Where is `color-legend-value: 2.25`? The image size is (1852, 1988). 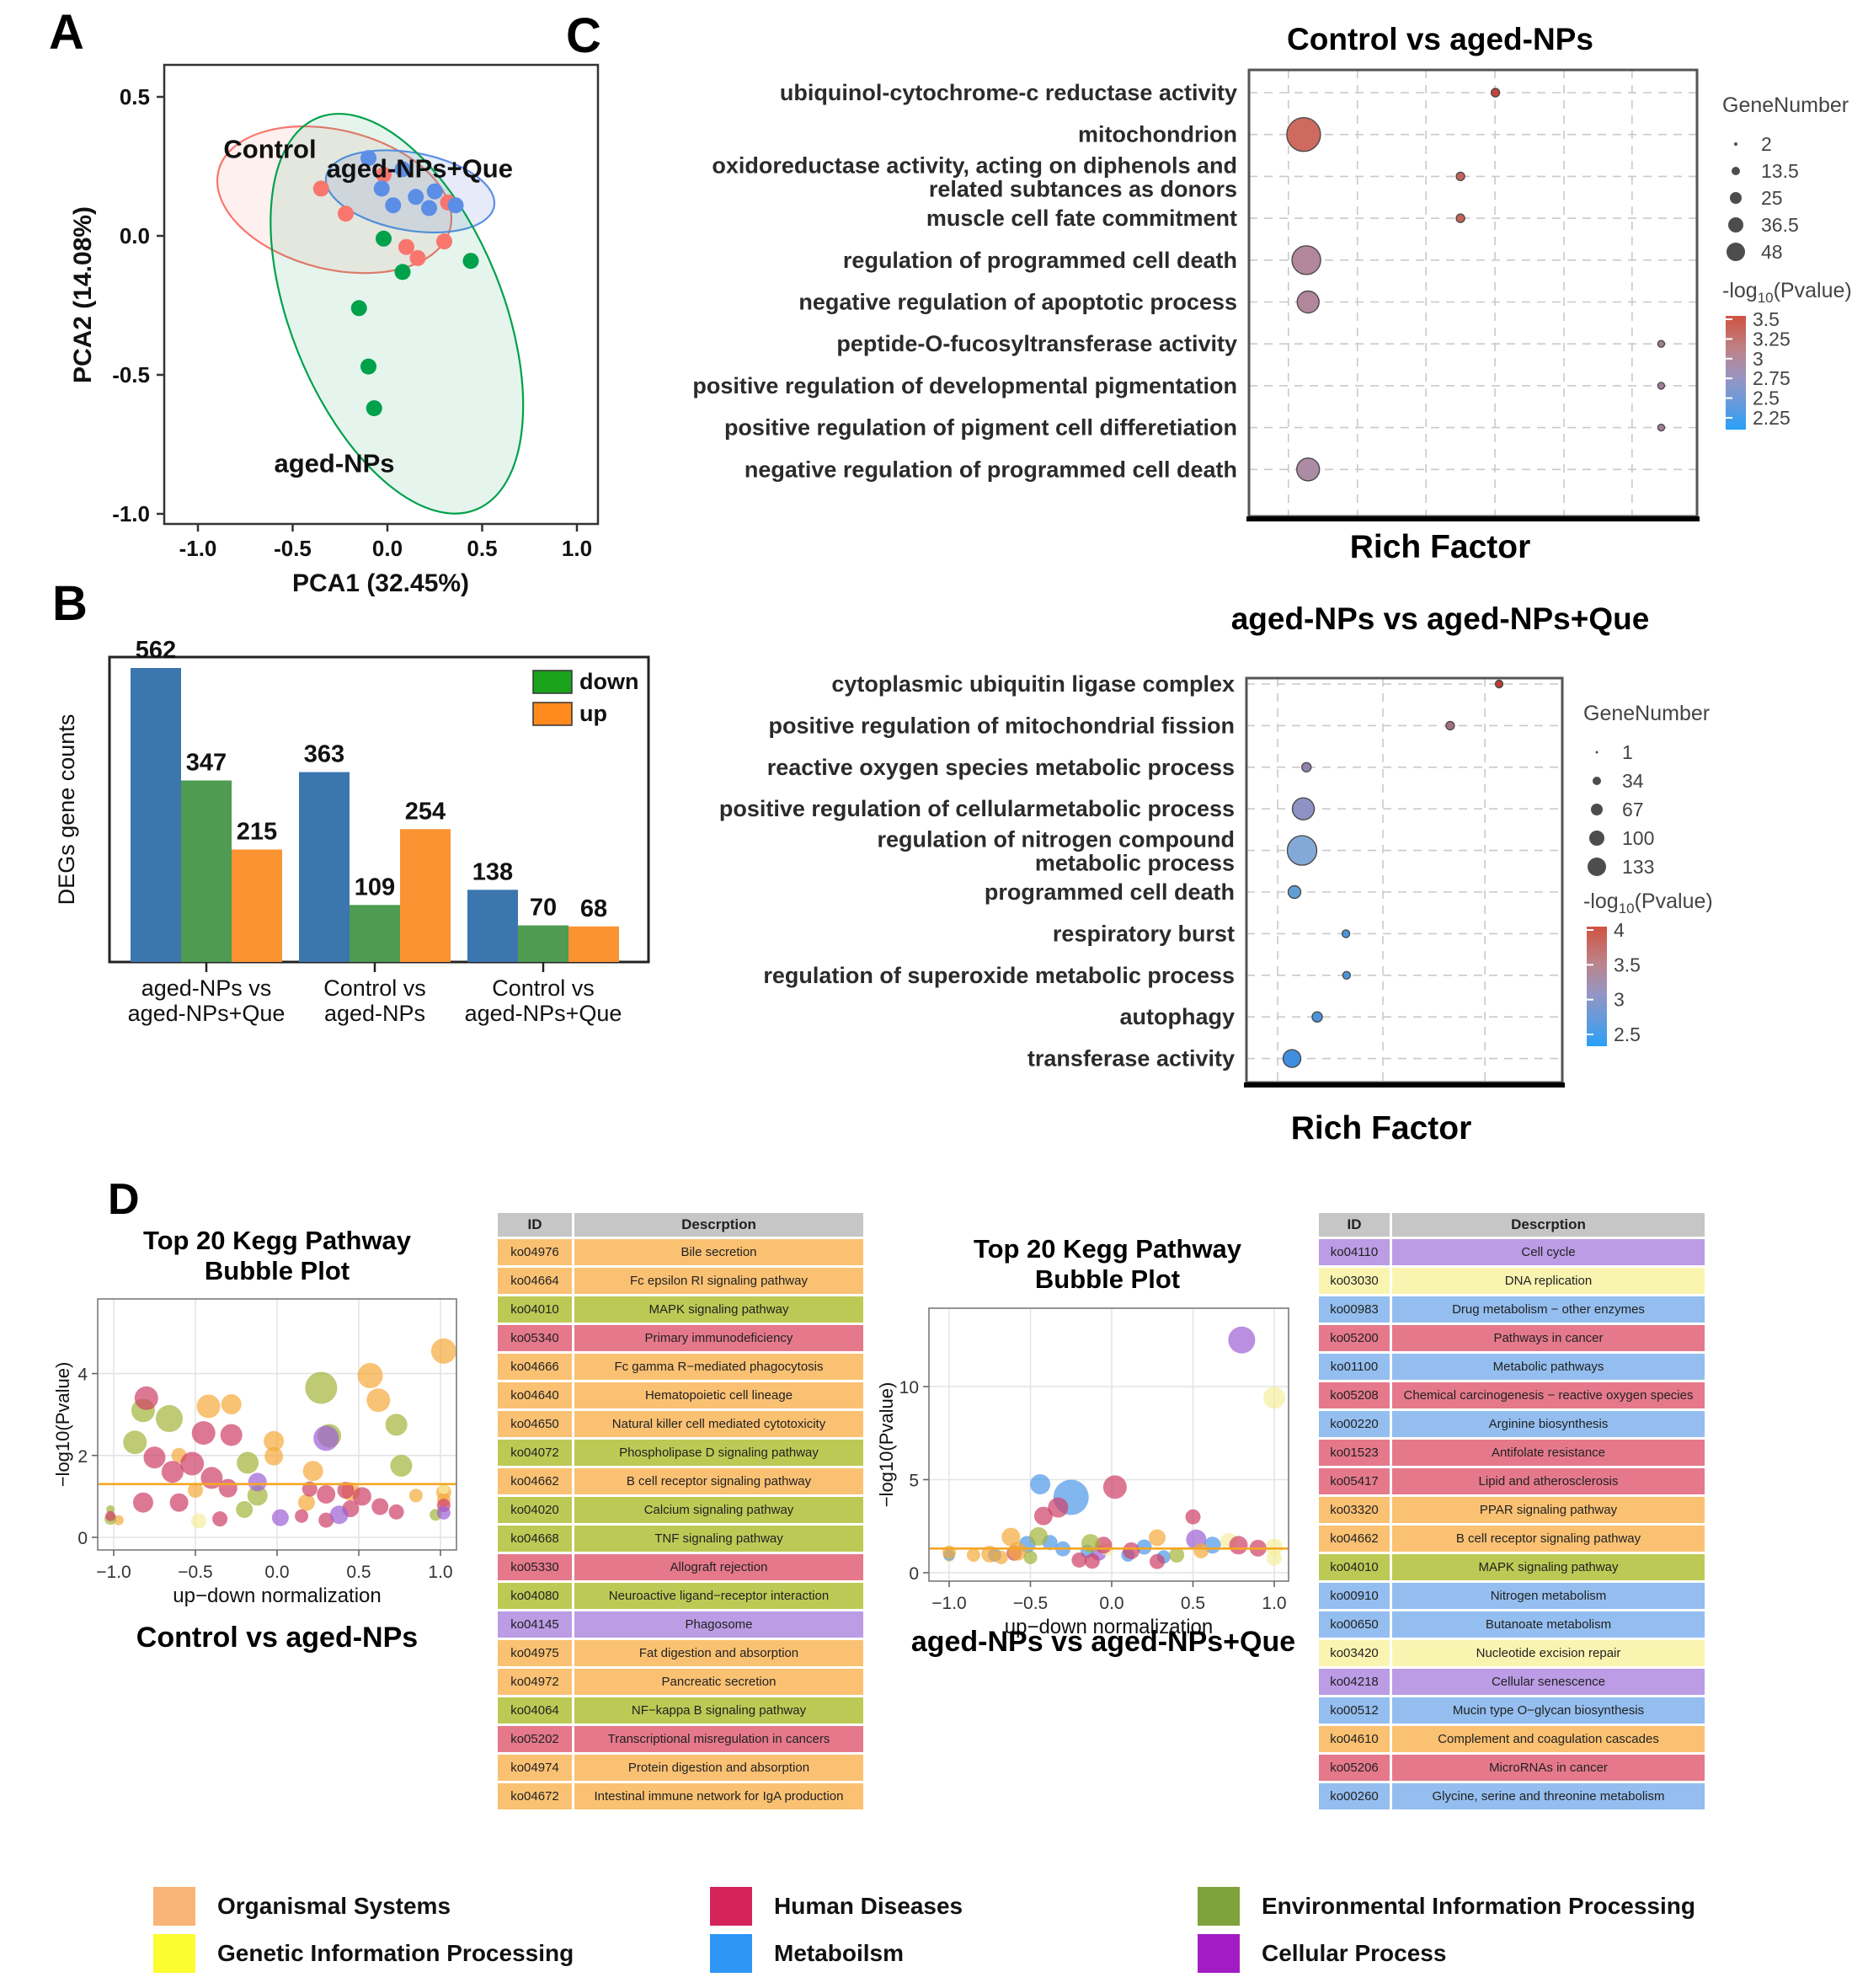 color-legend-value: 2.25 is located at coordinates (1772, 418).